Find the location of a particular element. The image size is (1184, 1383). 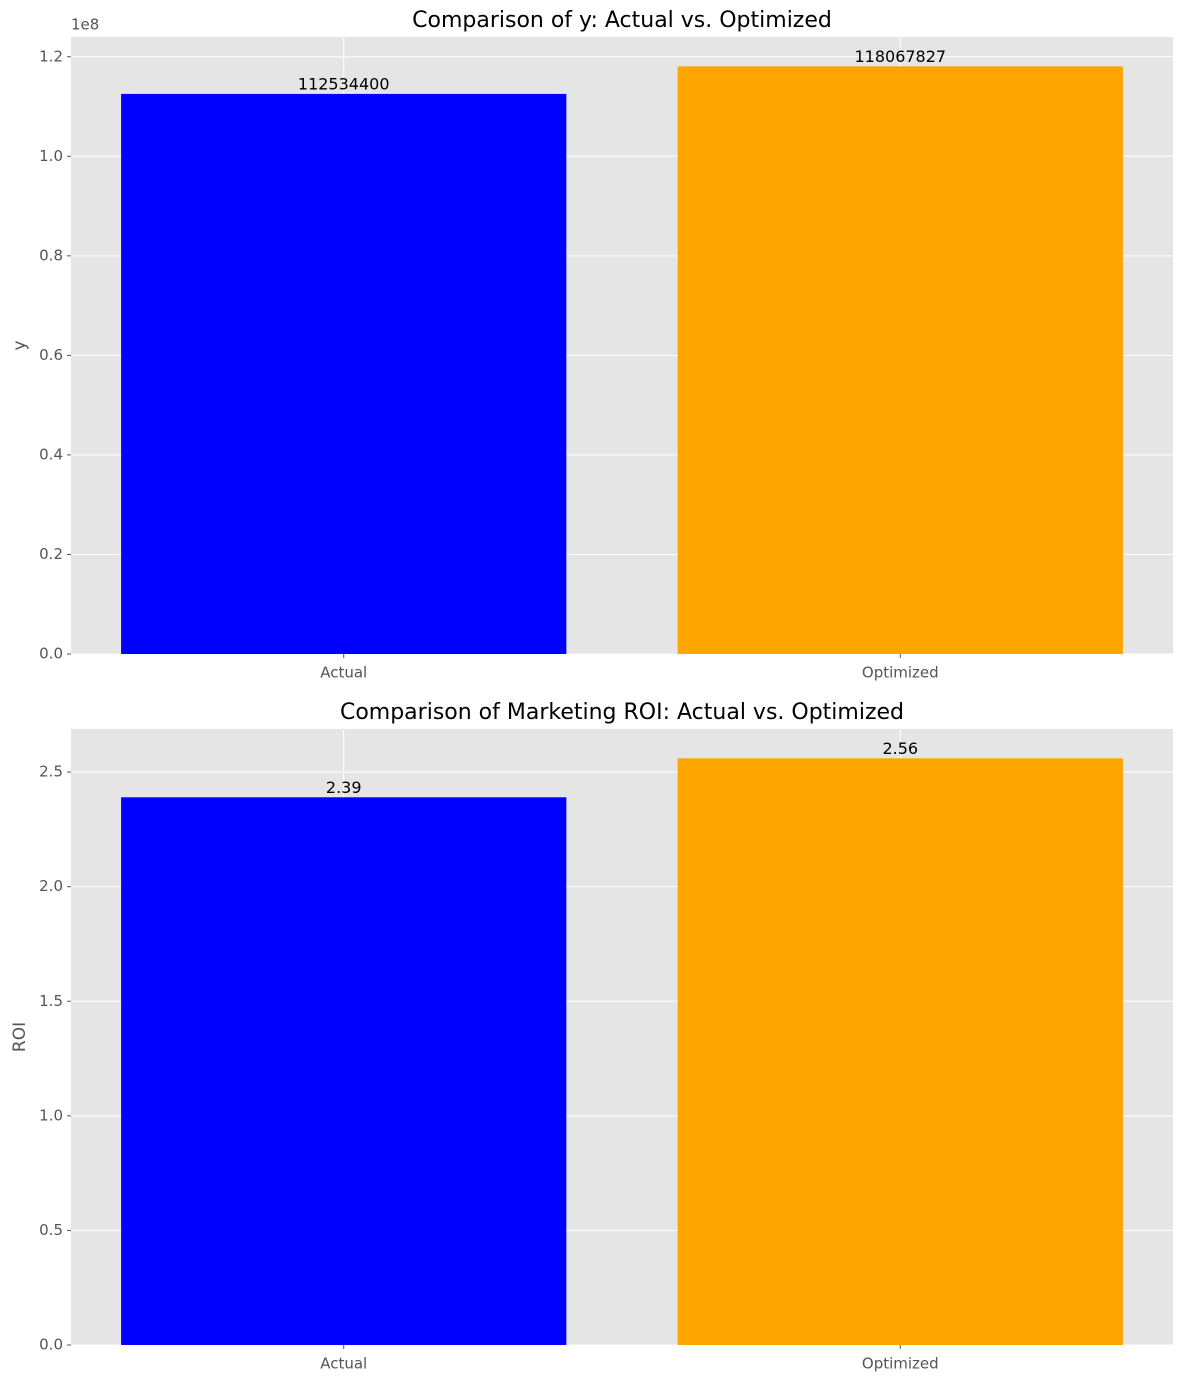

y-tick-label: 0.5 is located at coordinates (51, 1230).